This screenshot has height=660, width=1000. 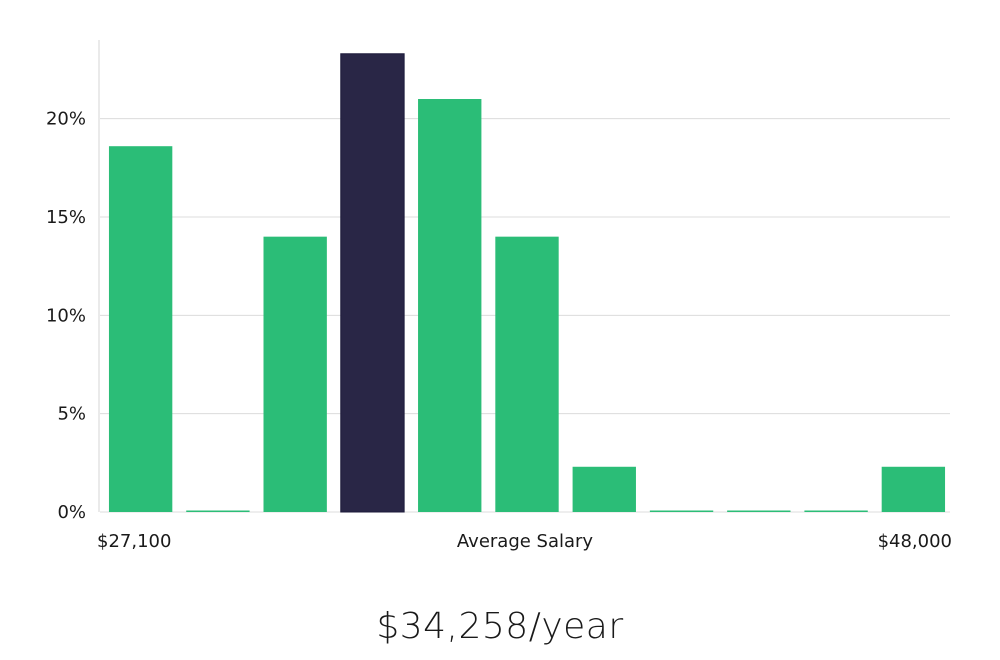 What do you see at coordinates (66, 217) in the screenshot?
I see `y-tick-label: 15%` at bounding box center [66, 217].